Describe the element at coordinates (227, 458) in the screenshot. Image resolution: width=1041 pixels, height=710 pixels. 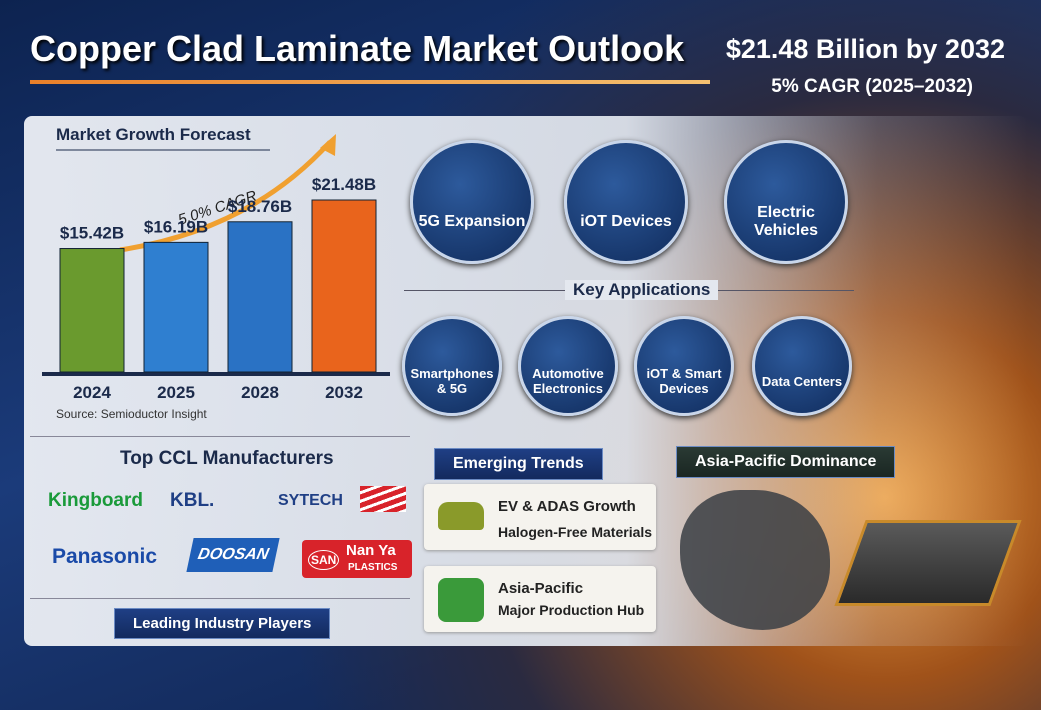
I see `section-title: Top CCL Manufacturers` at that location.